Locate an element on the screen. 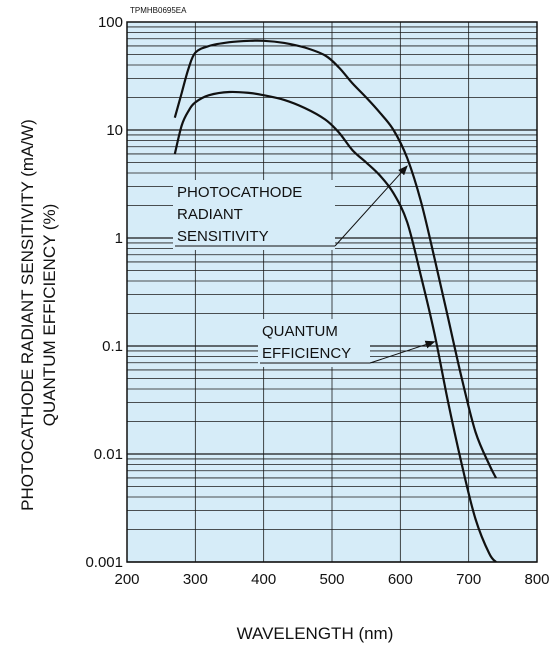  x-axis-title: WAVELENGTH (nm) is located at coordinates (315, 633).